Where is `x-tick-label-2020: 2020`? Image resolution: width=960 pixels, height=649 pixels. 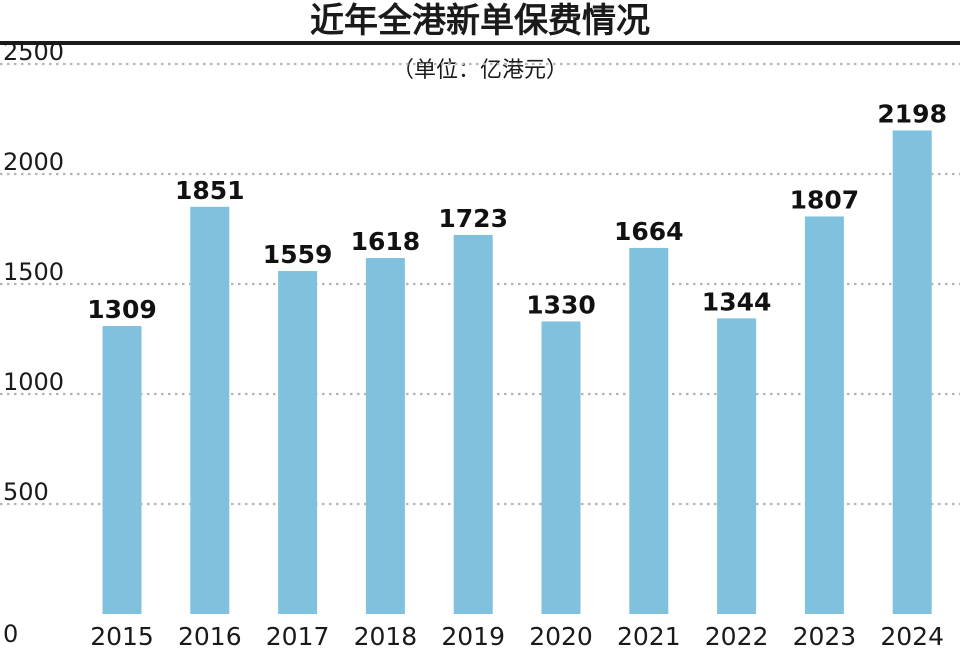
x-tick-label-2020: 2020 is located at coordinates (561, 635).